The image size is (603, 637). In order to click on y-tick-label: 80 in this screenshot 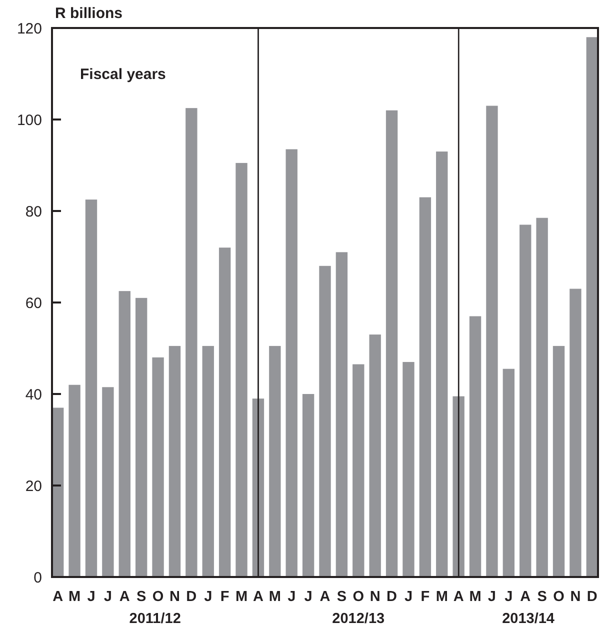, I will do `click(33, 211)`.